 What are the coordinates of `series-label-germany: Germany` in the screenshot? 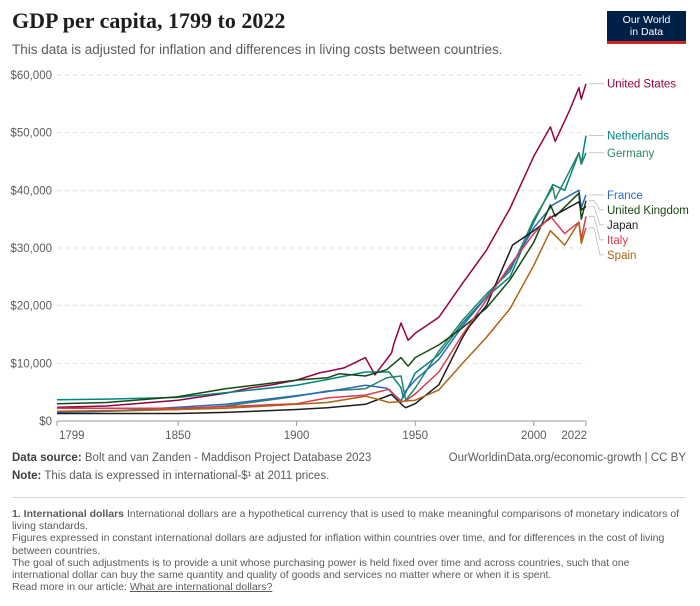 It's located at (631, 154).